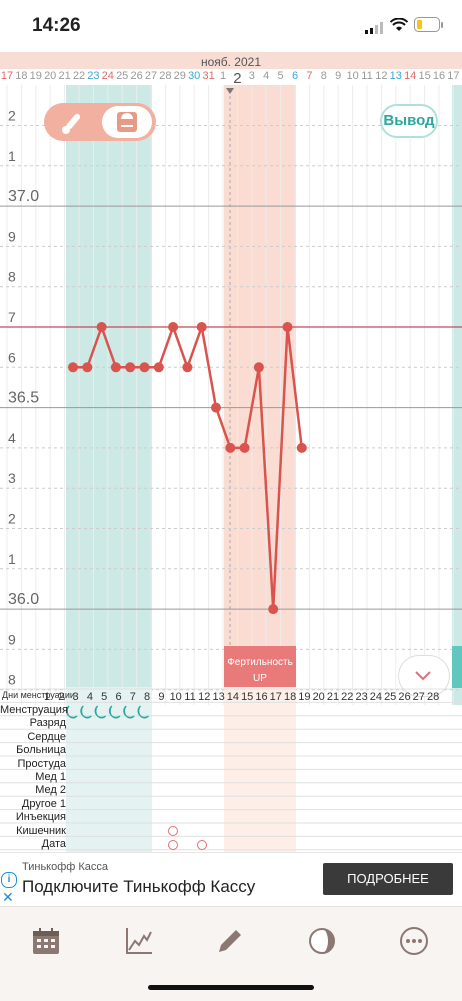 Image resolution: width=462 pixels, height=1001 pixels. Describe the element at coordinates (47, 942) in the screenshot. I see `calendar-icon` at that location.